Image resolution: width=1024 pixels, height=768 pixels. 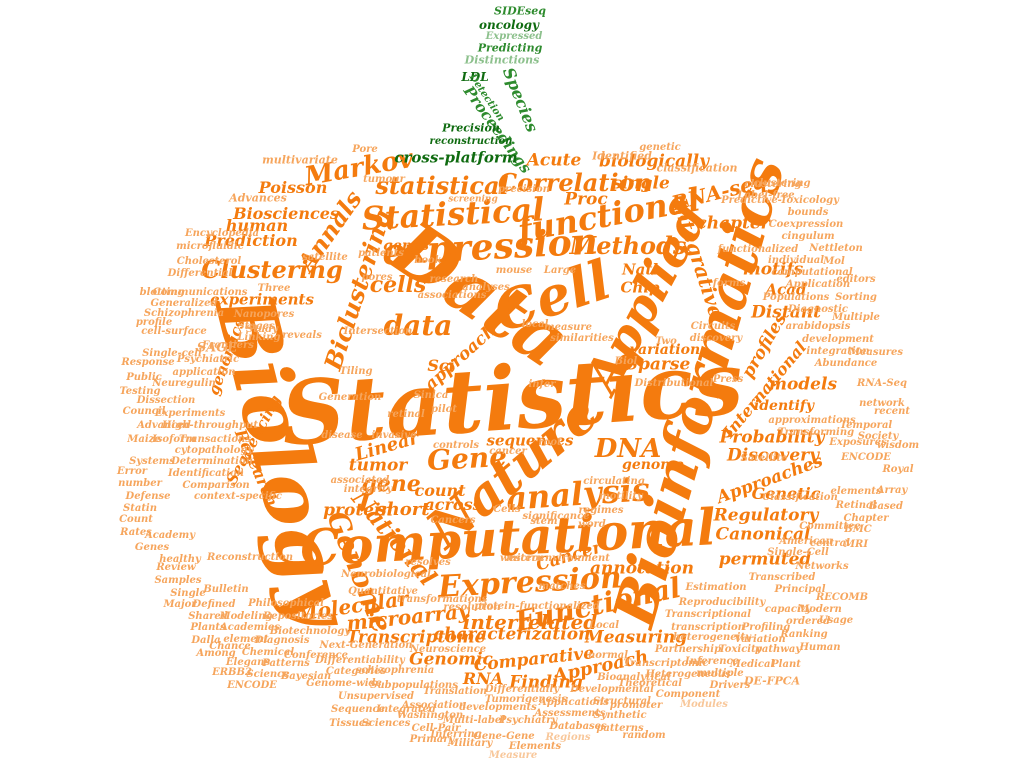 What do you see at coordinates (722, 602) in the screenshot?
I see `word-reproducibility: Reproducibility` at bounding box center [722, 602].